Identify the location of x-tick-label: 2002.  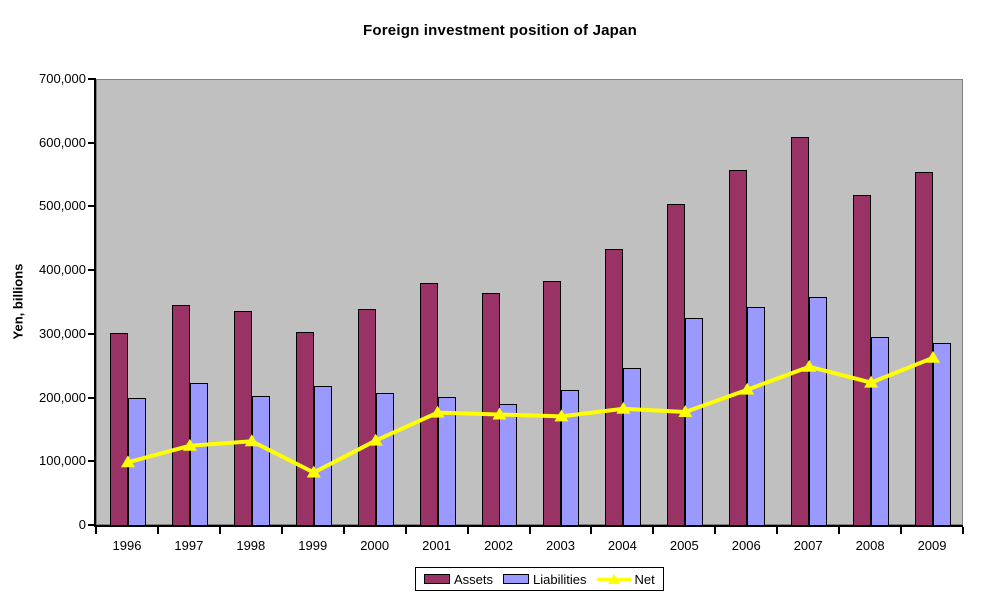
(498, 545).